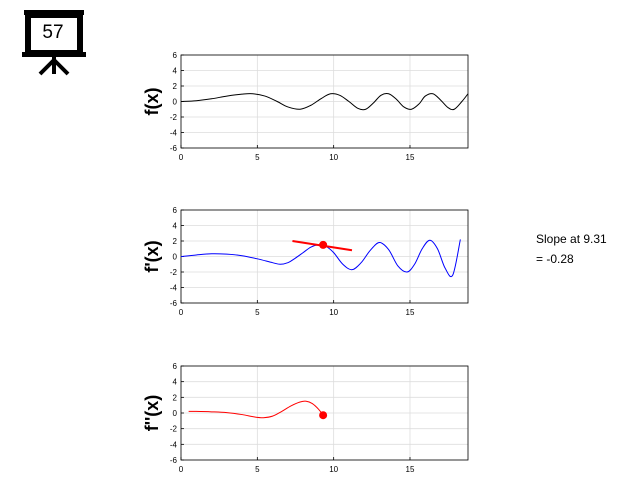  Describe the element at coordinates (555, 259) in the screenshot. I see `slope-readout-line2: = -0.28` at that location.